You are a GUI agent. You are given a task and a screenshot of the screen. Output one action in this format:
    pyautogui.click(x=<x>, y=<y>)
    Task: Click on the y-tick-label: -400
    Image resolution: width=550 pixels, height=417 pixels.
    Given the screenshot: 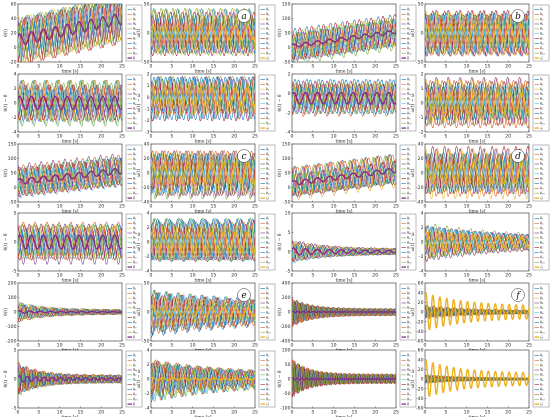 What is the action you would take?
    pyautogui.click(x=285, y=342)
    